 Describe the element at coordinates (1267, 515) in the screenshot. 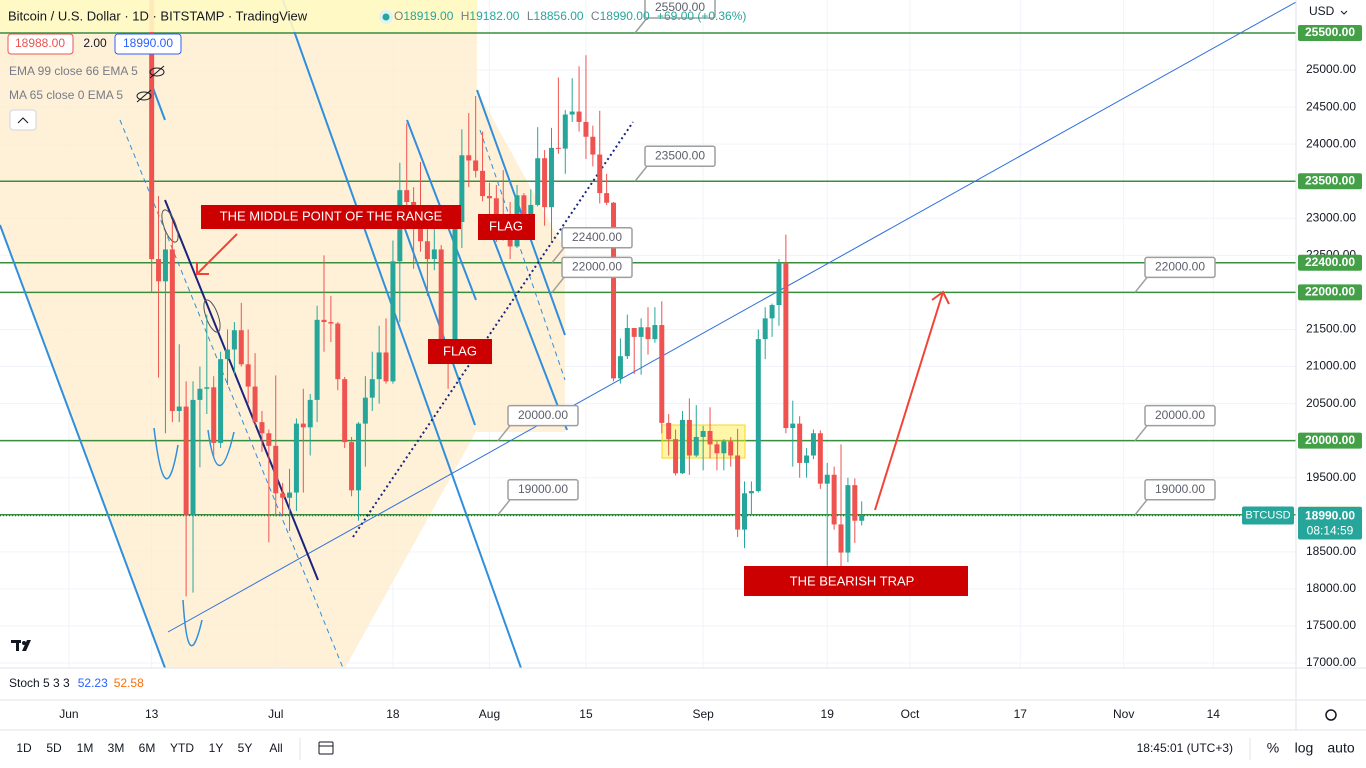

I see `symbol-tag-label: BTCUSD` at that location.